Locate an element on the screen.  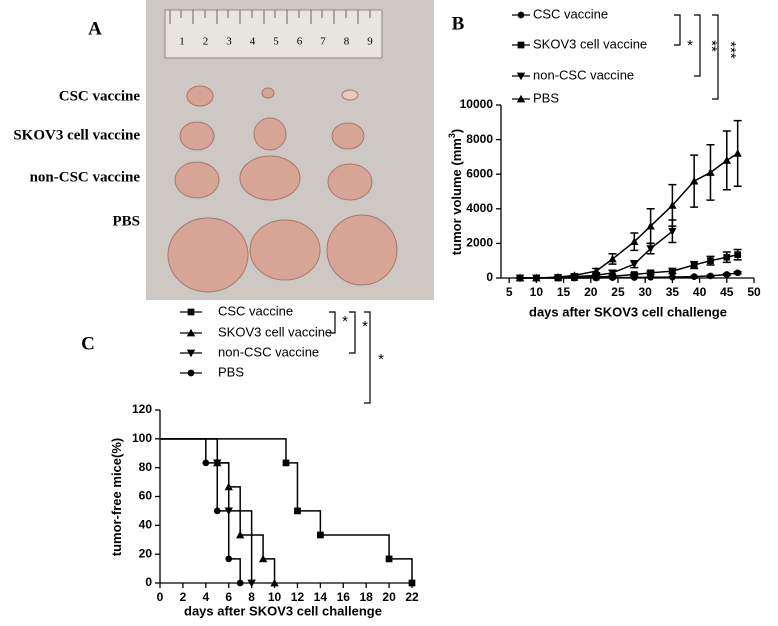
ruler-label: 4 is located at coordinates (253, 42).